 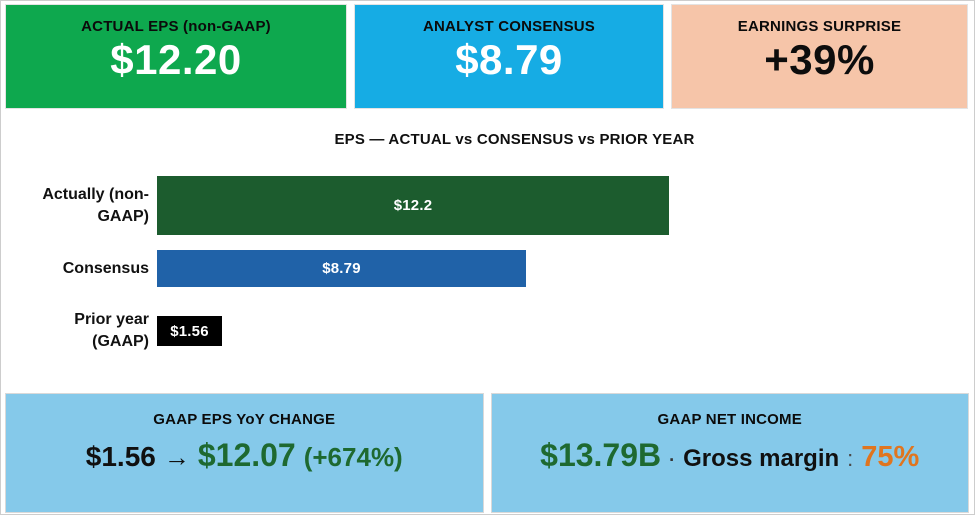 What do you see at coordinates (176, 59) in the screenshot?
I see `actual-eps-card-value: $12.20` at bounding box center [176, 59].